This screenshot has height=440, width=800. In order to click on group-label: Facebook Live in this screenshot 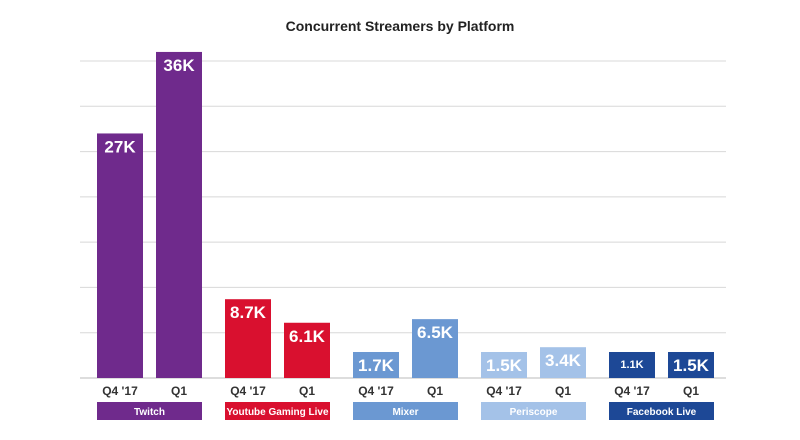, I will do `click(662, 412)`.